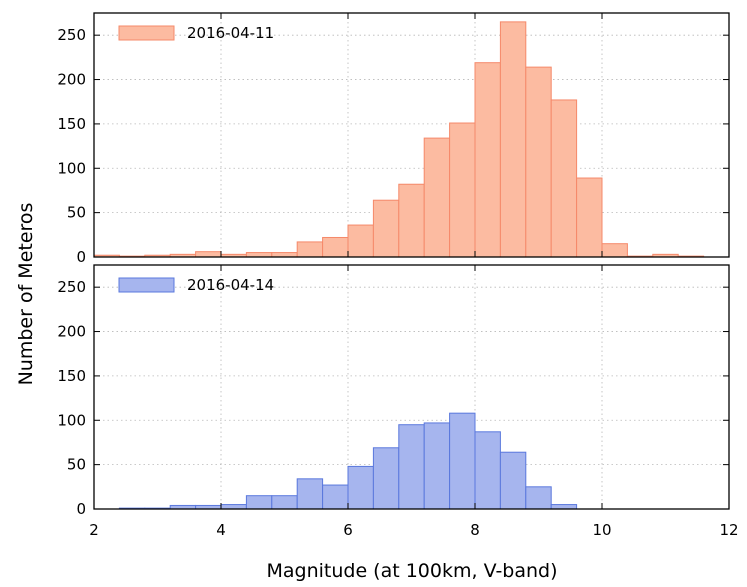  Describe the element at coordinates (348, 530) in the screenshot. I see `x-tick-label: 6` at that location.